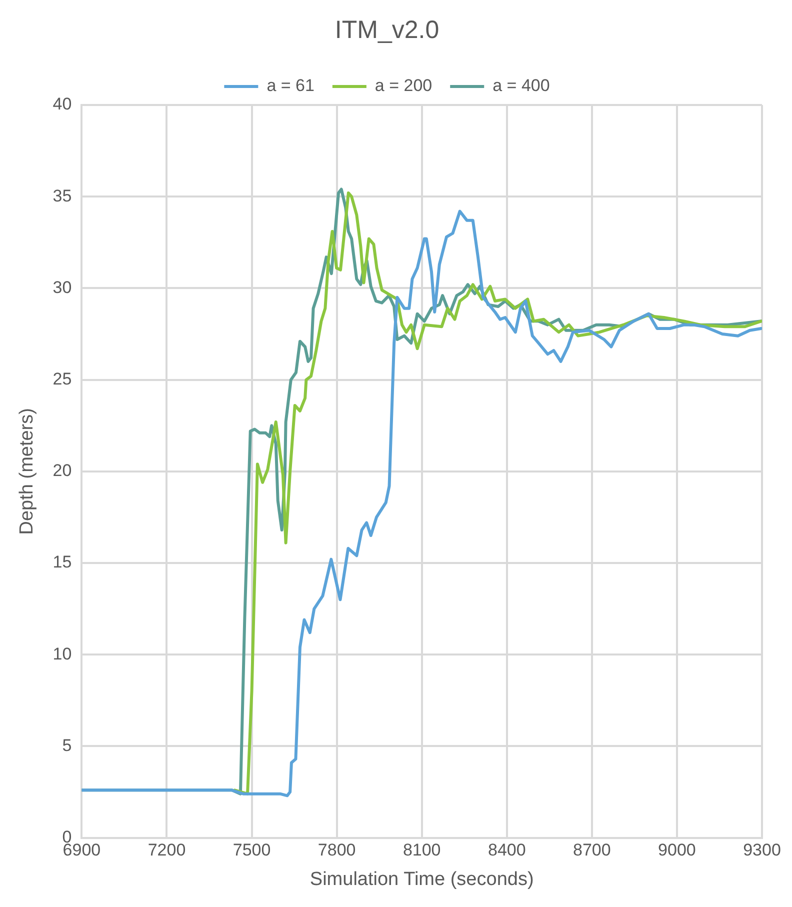 The width and height of the screenshot is (792, 907). What do you see at coordinates (62, 654) in the screenshot?
I see `y-tick-label: 10` at bounding box center [62, 654].